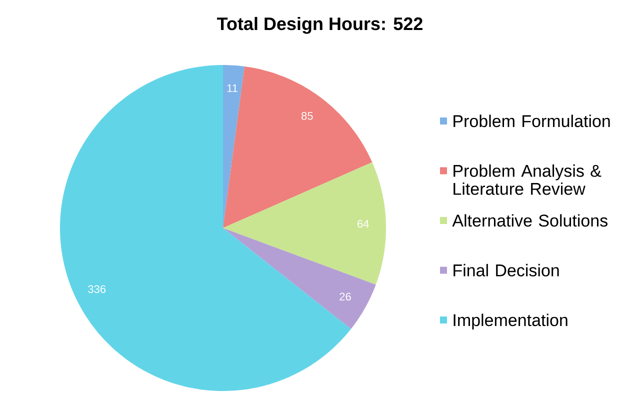 This screenshot has width=640, height=405. What do you see at coordinates (307, 116) in the screenshot?
I see `data-label: 85` at bounding box center [307, 116].